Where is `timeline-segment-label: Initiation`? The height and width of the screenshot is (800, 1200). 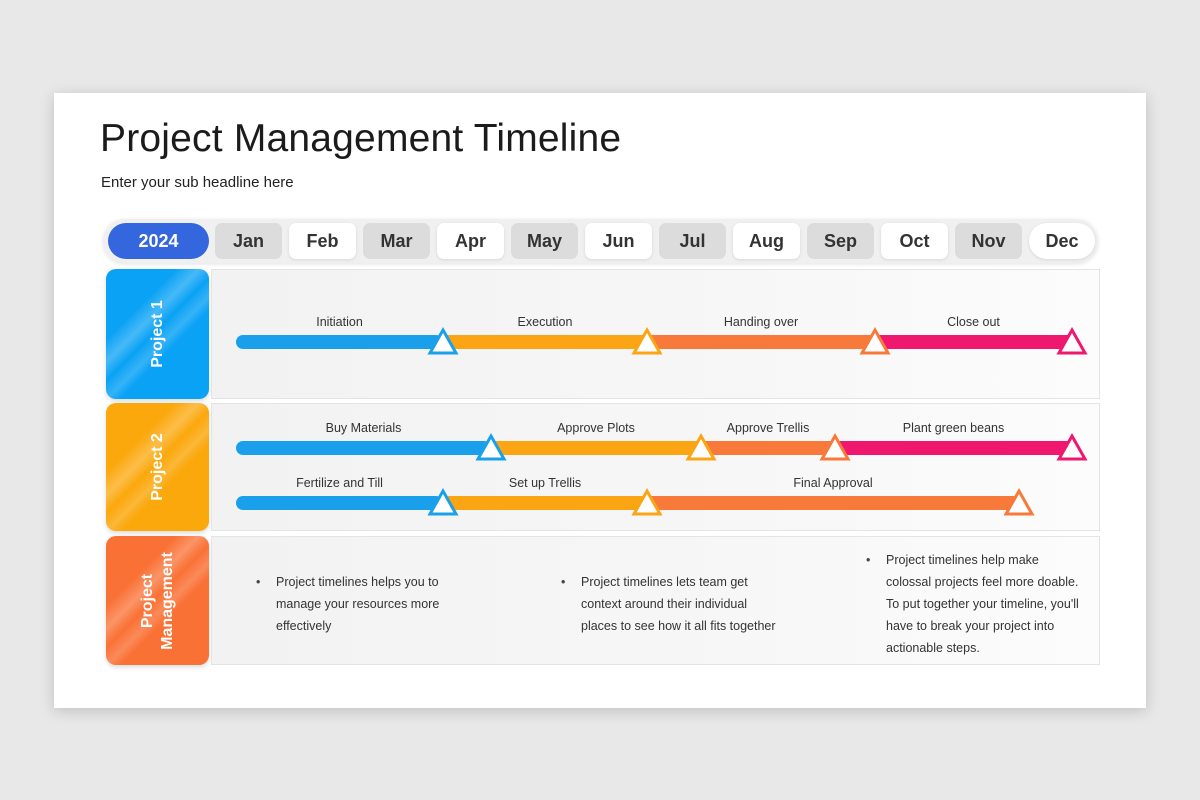
timeline-segment-label: Initiation is located at coordinates (339, 322).